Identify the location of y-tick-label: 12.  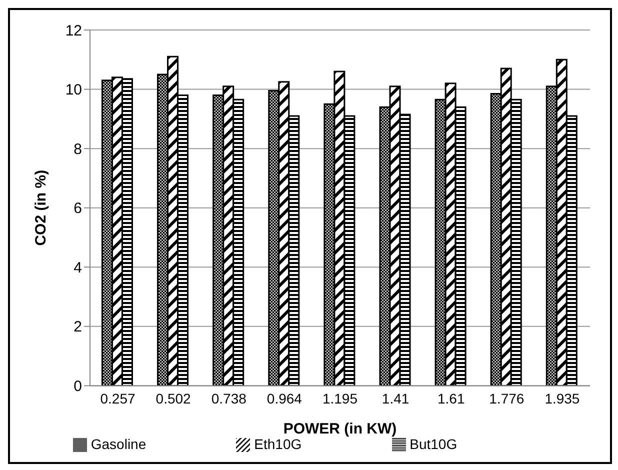
(73, 31).